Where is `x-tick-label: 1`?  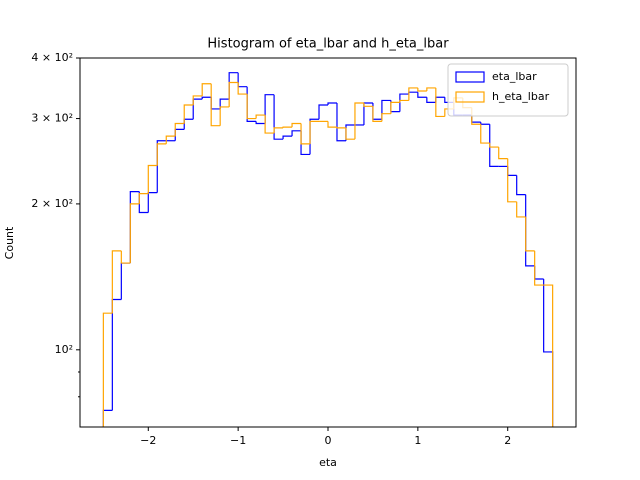
x-tick-label: 1 is located at coordinates (417, 440).